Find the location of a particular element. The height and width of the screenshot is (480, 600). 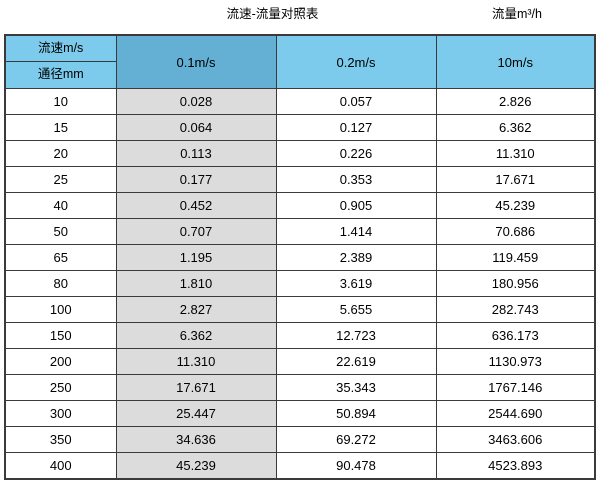

cell-flow-10: 2544.690 is located at coordinates (515, 413).